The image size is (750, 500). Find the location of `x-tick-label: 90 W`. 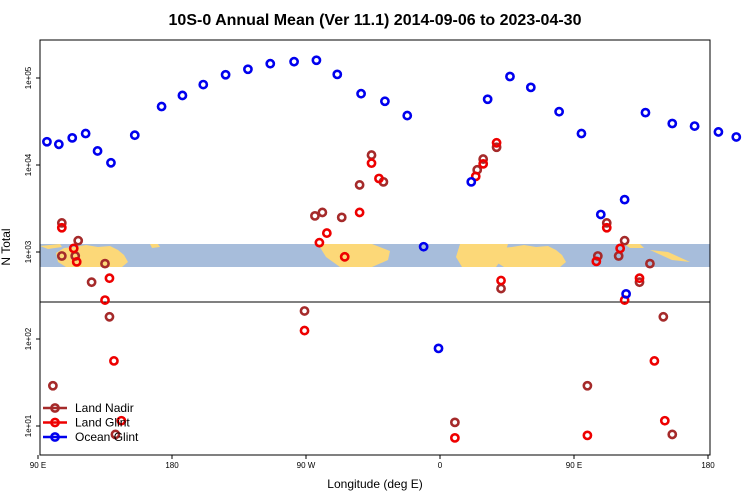

x-tick-label: 90 W is located at coordinates (306, 465).